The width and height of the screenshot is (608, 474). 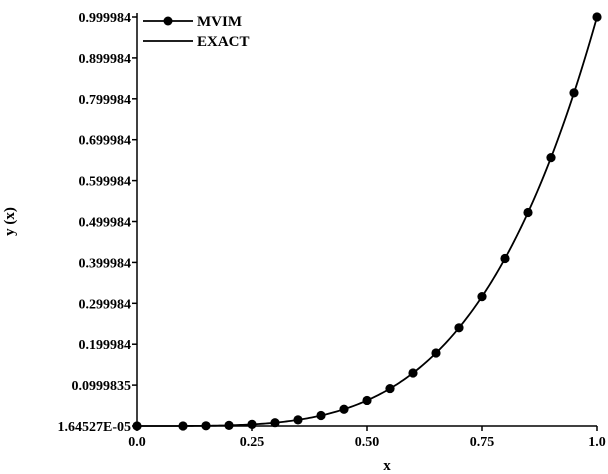 I want to click on y-tick-label: 0.999984, so click(x=105, y=18).